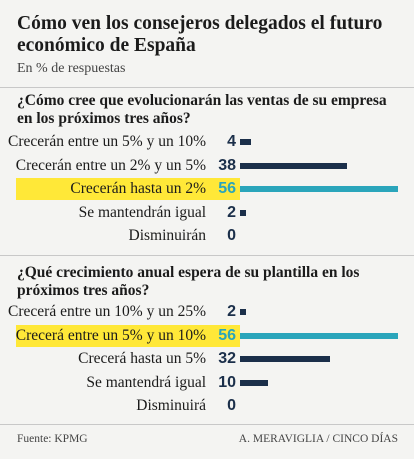 Image resolution: width=414 pixels, height=459 pixels. Describe the element at coordinates (138, 188) in the screenshot. I see `category-label: Crecerán hasta un 2%` at that location.